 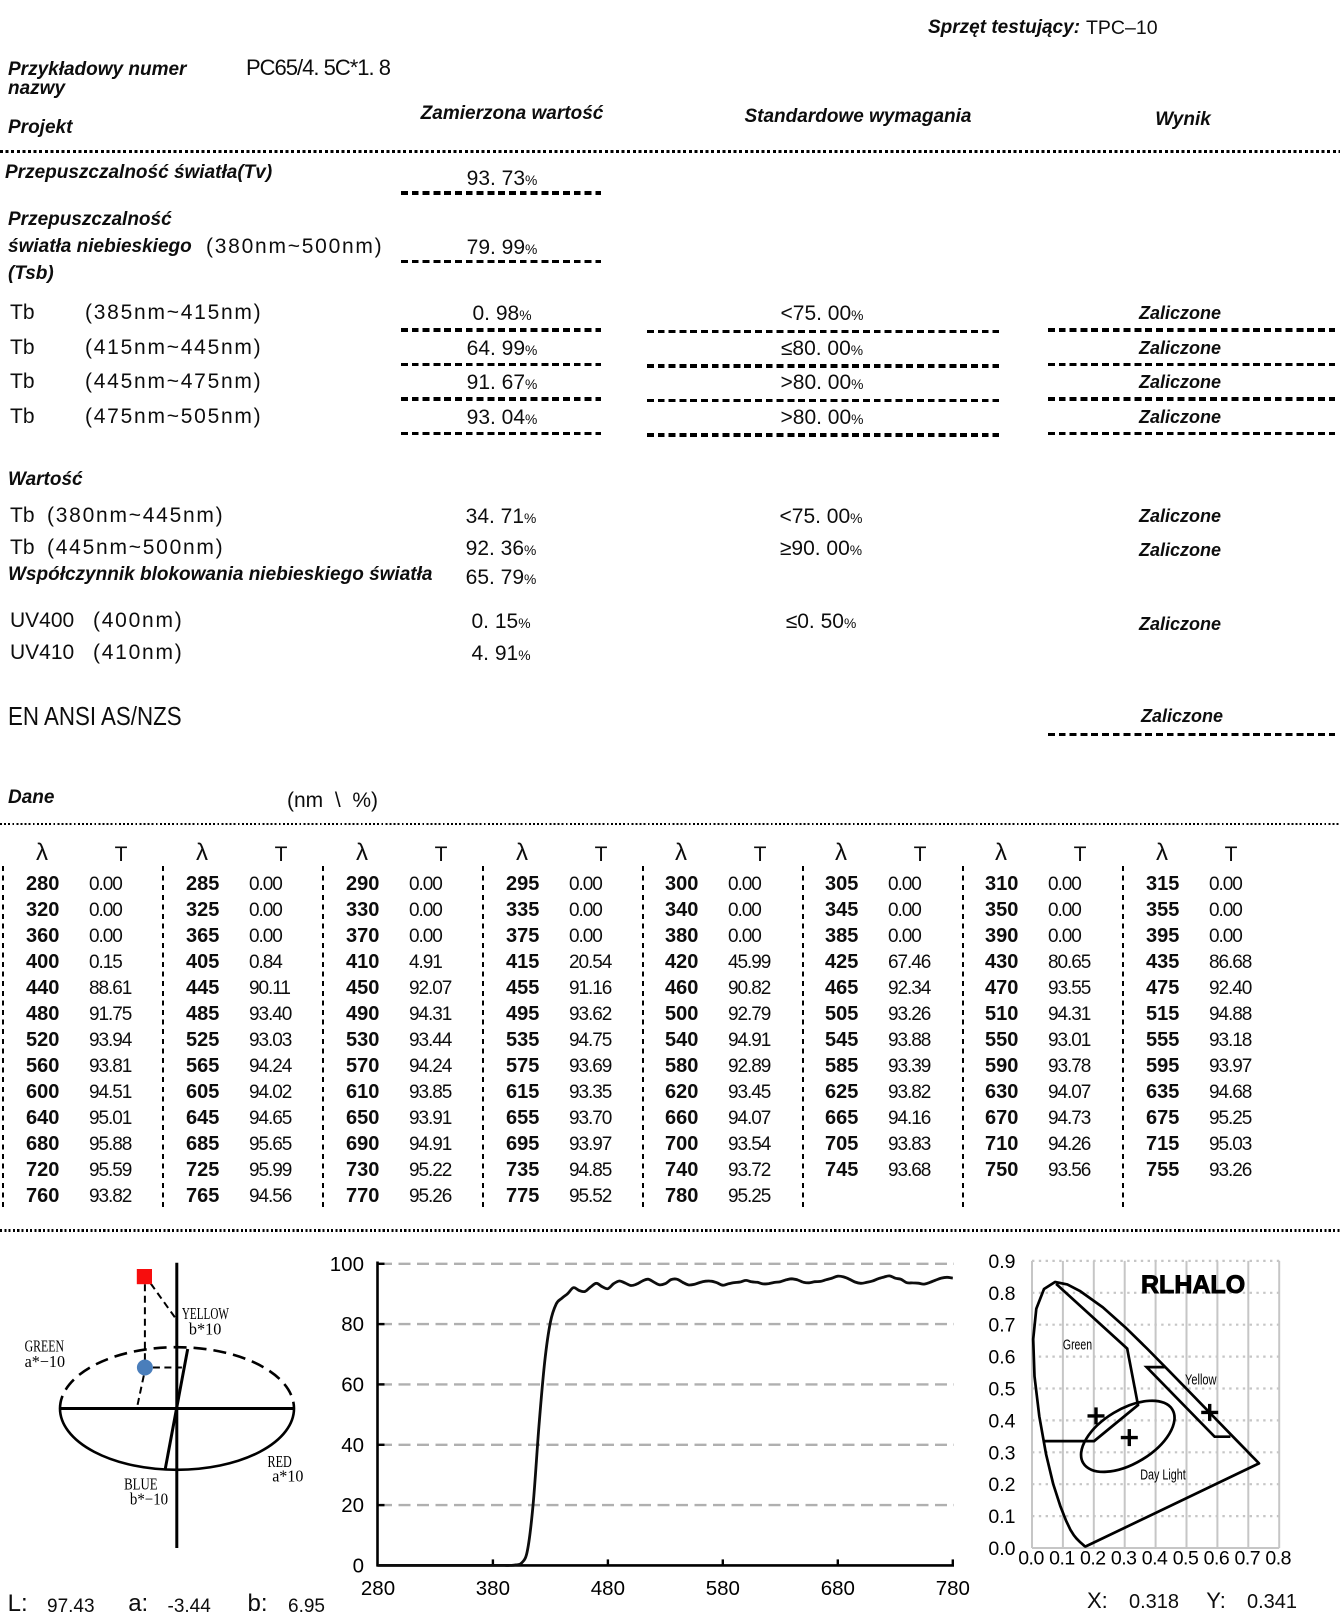 What do you see at coordinates (280, 1461) in the screenshot?
I see `svg-text: RED` at bounding box center [280, 1461].